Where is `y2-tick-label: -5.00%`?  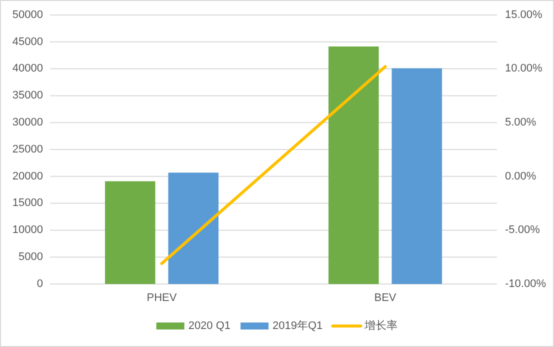 y2-tick-label: -5.00% is located at coordinates (522, 230).